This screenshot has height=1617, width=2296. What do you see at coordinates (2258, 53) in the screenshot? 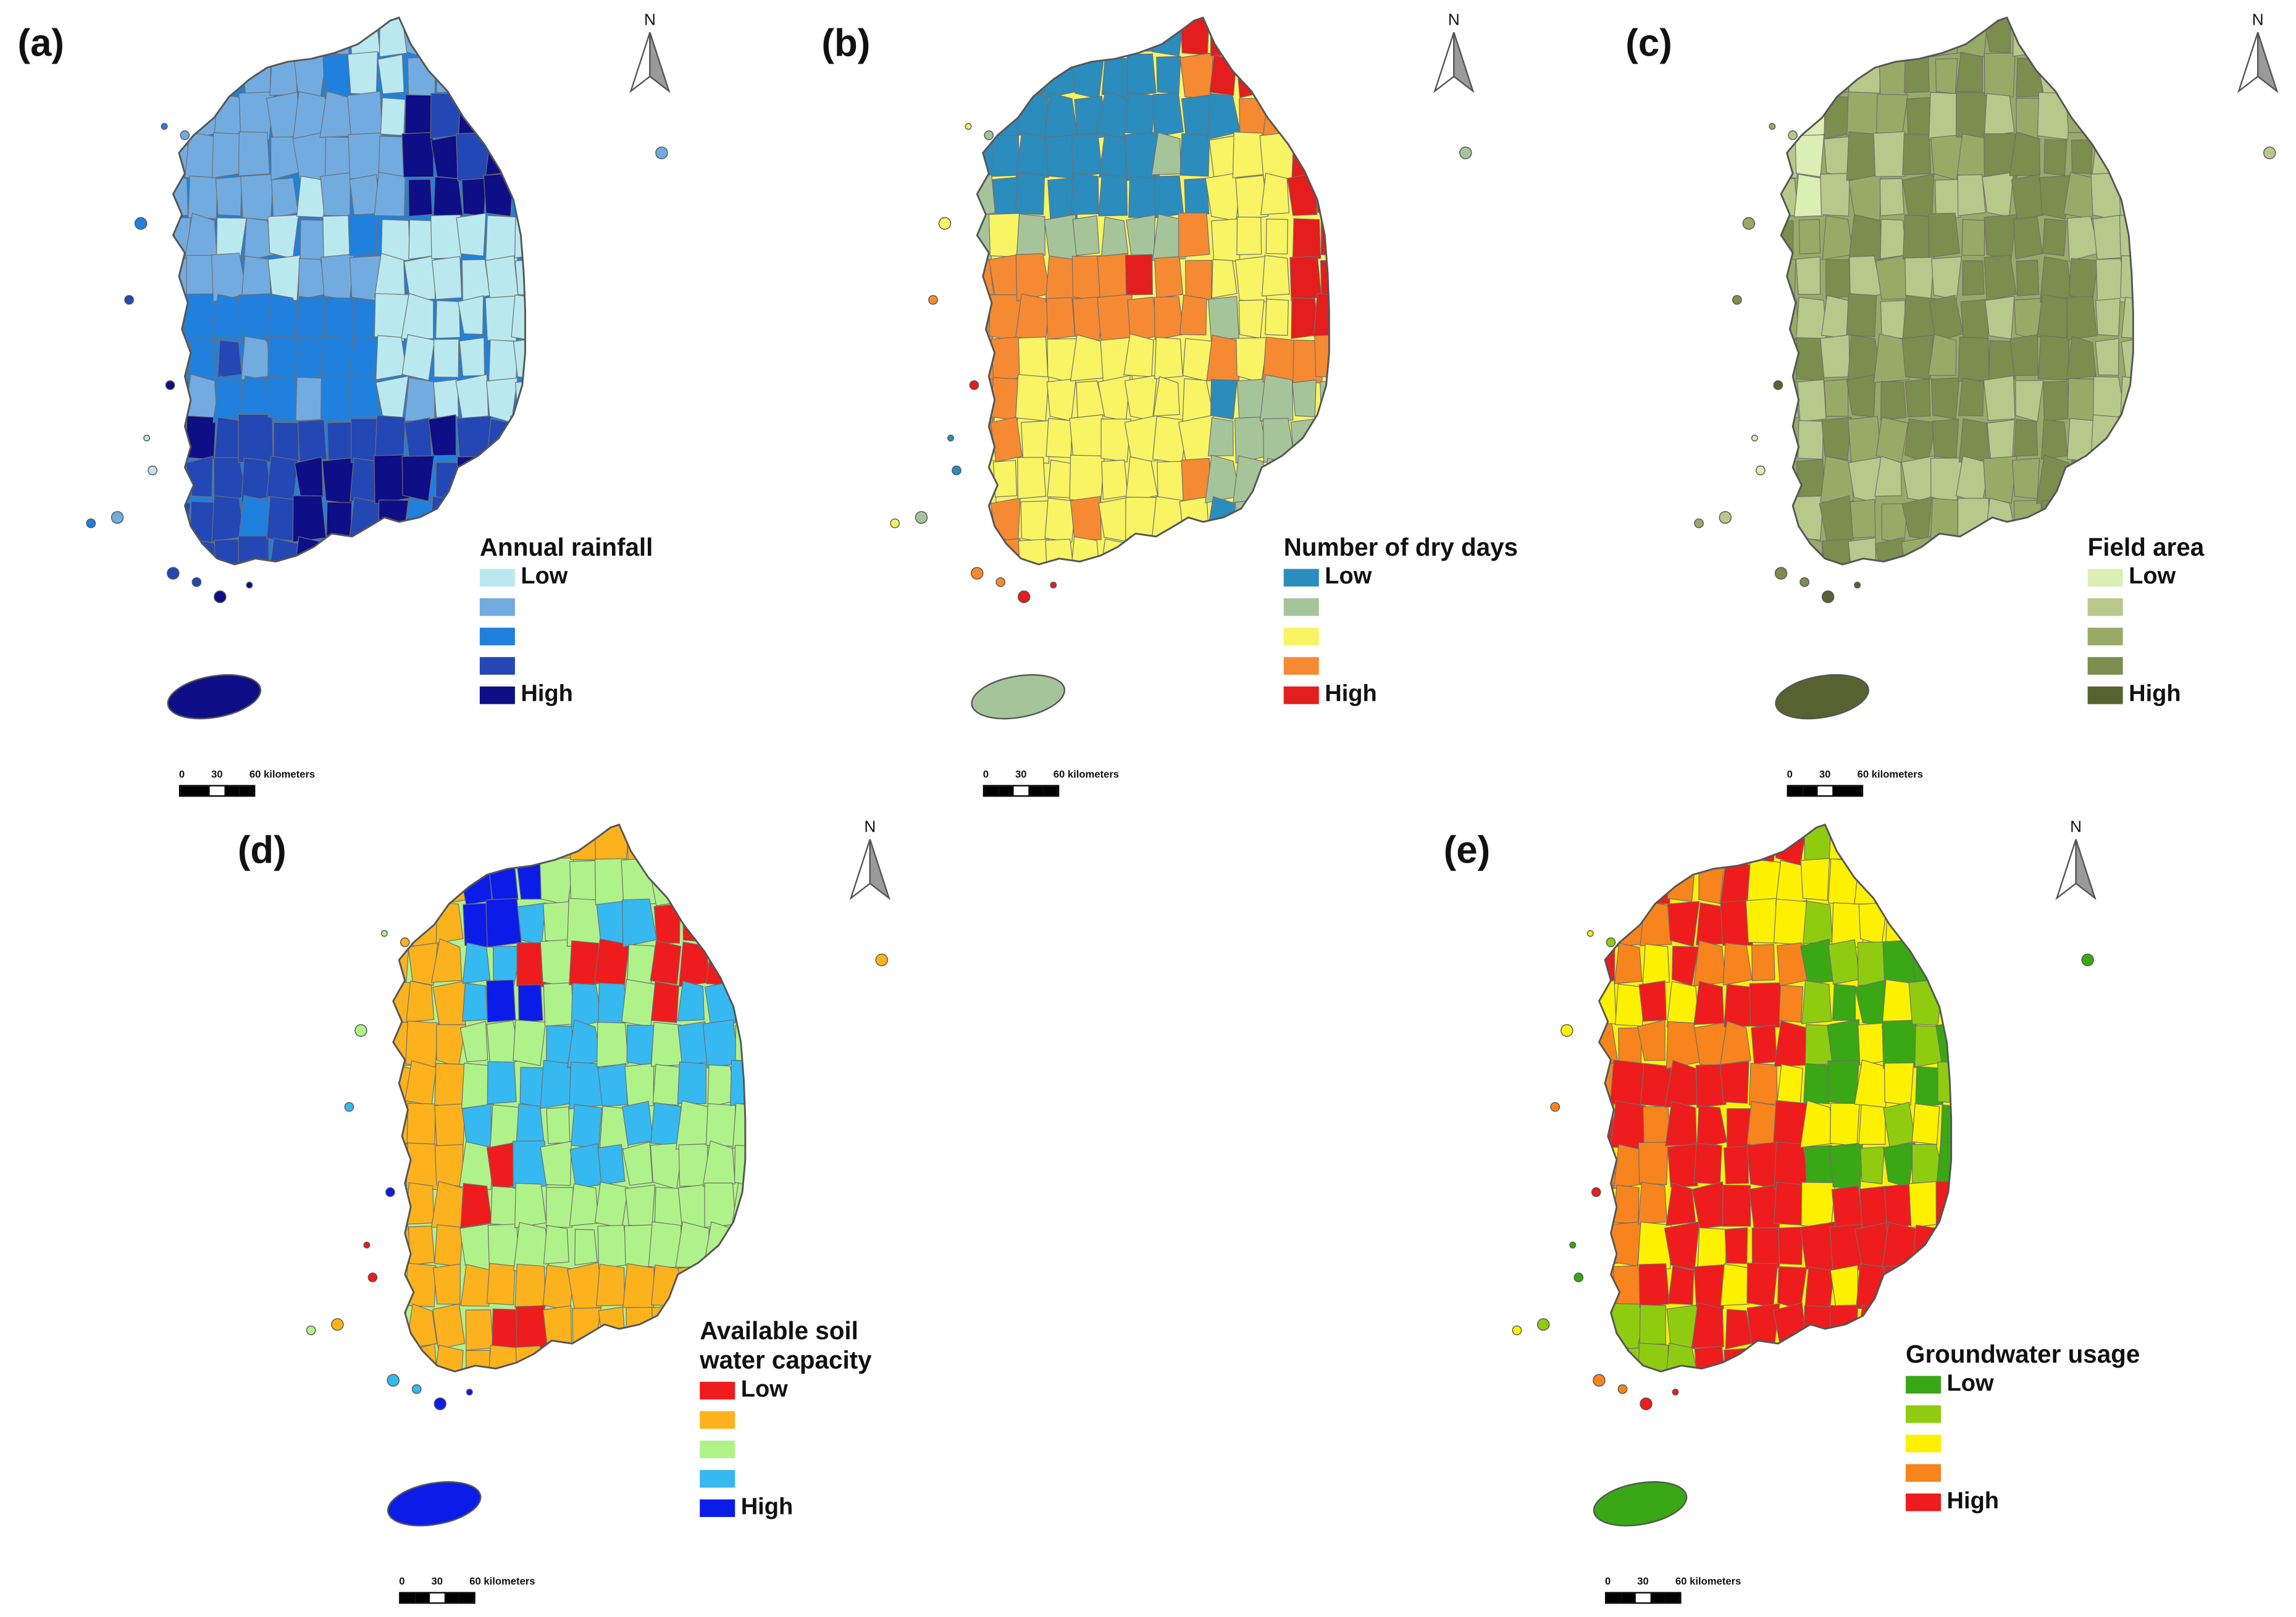
I see `north-arrow: N` at bounding box center [2258, 53].